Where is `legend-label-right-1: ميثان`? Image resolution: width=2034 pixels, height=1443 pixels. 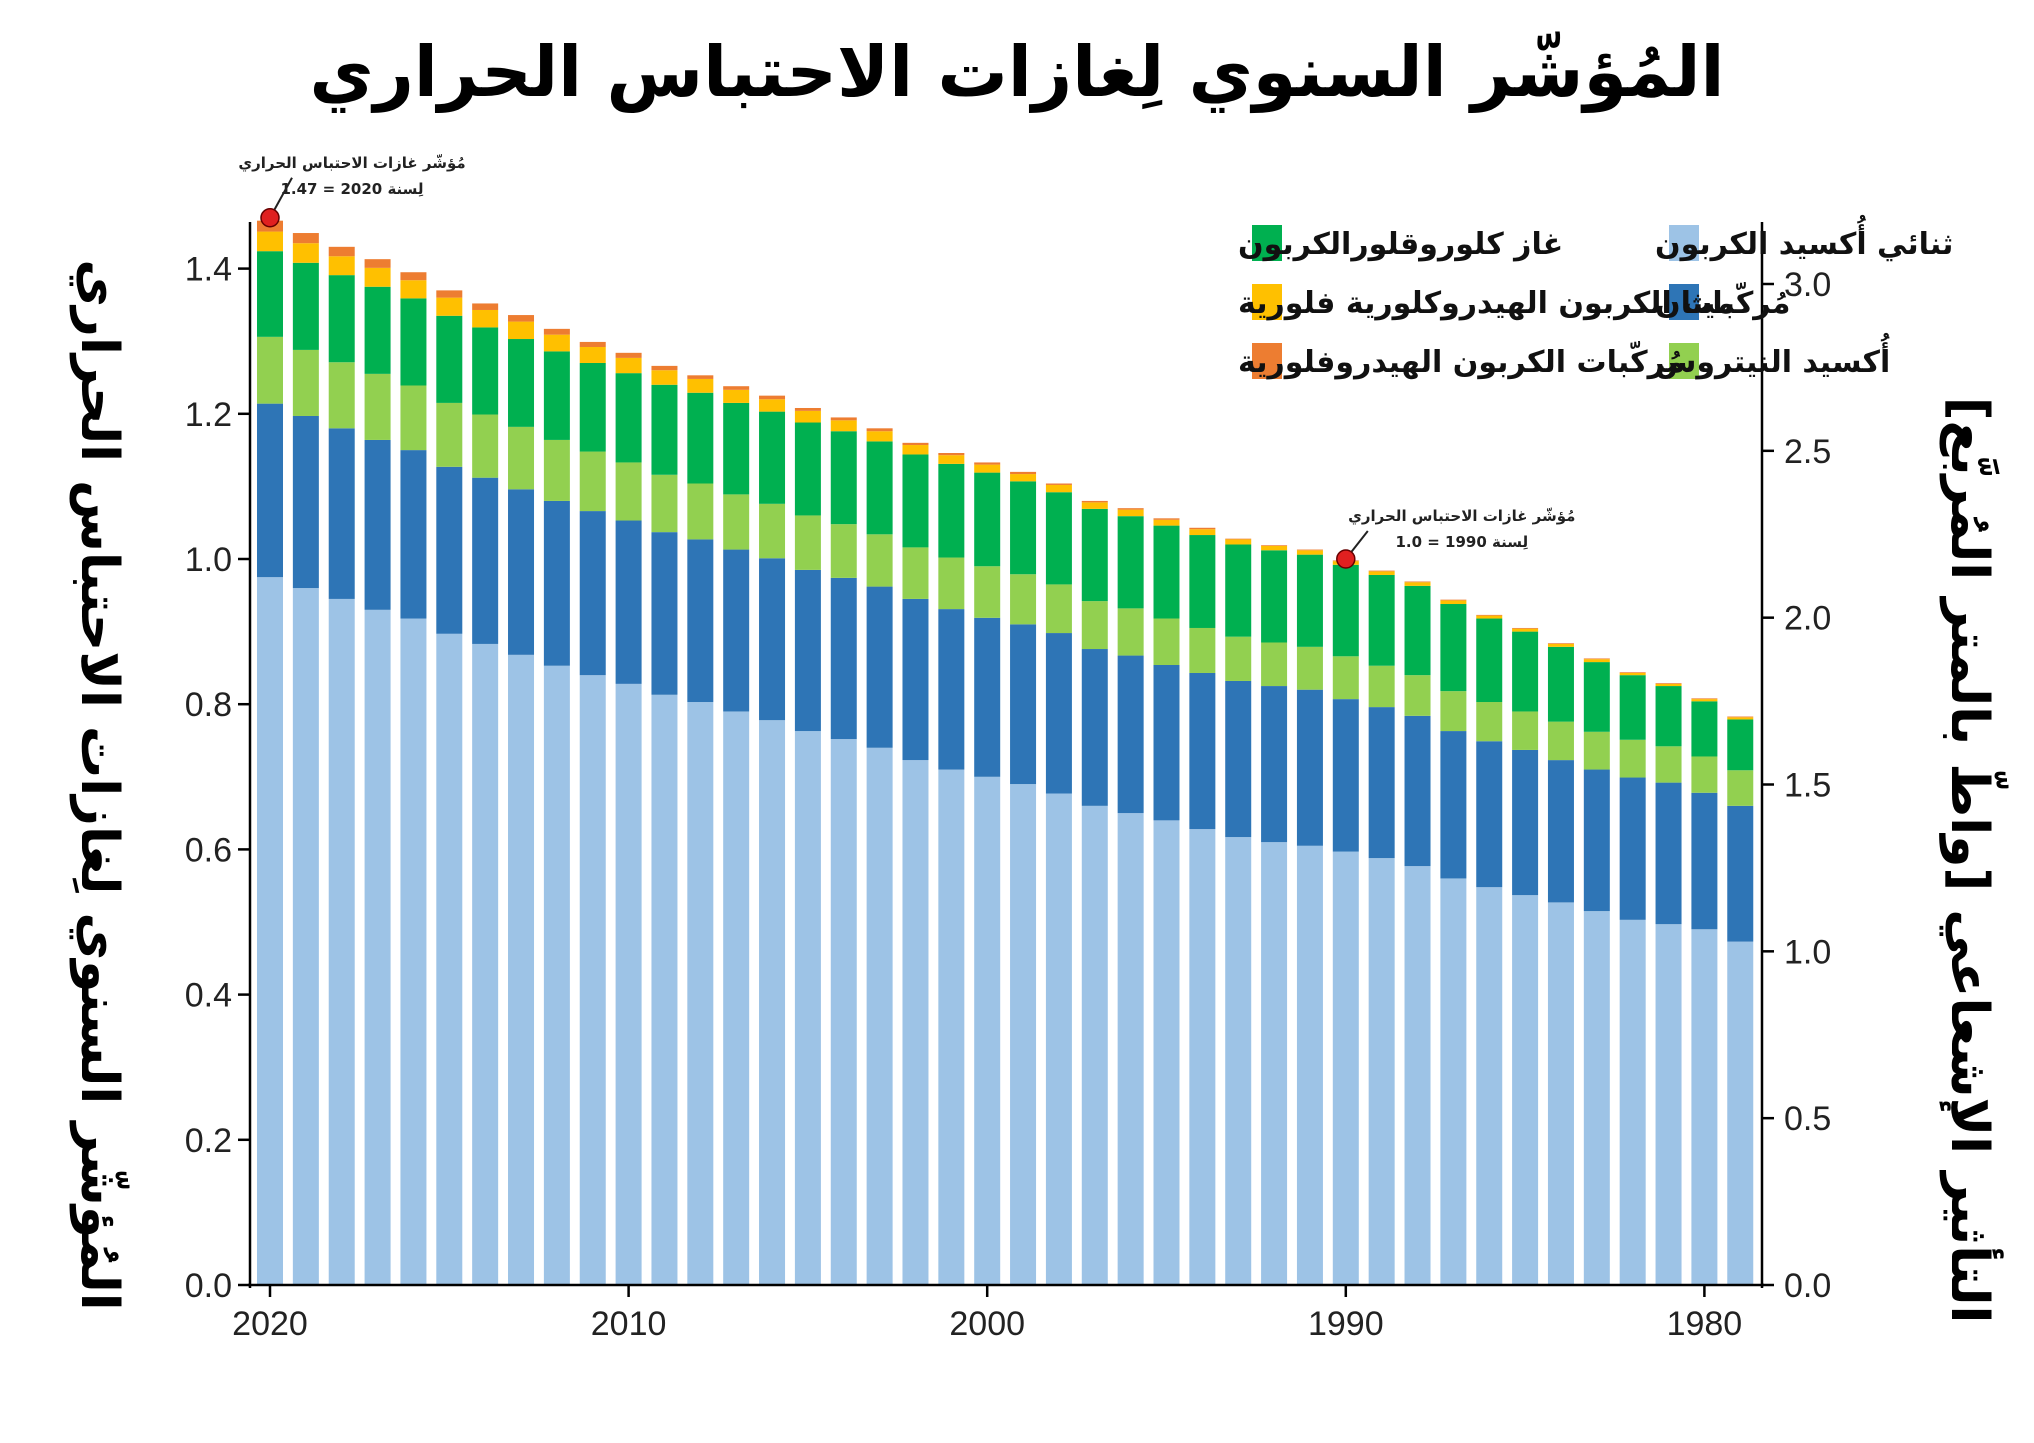
legend-label-right-1: ميثان is located at coordinates (1695, 303).